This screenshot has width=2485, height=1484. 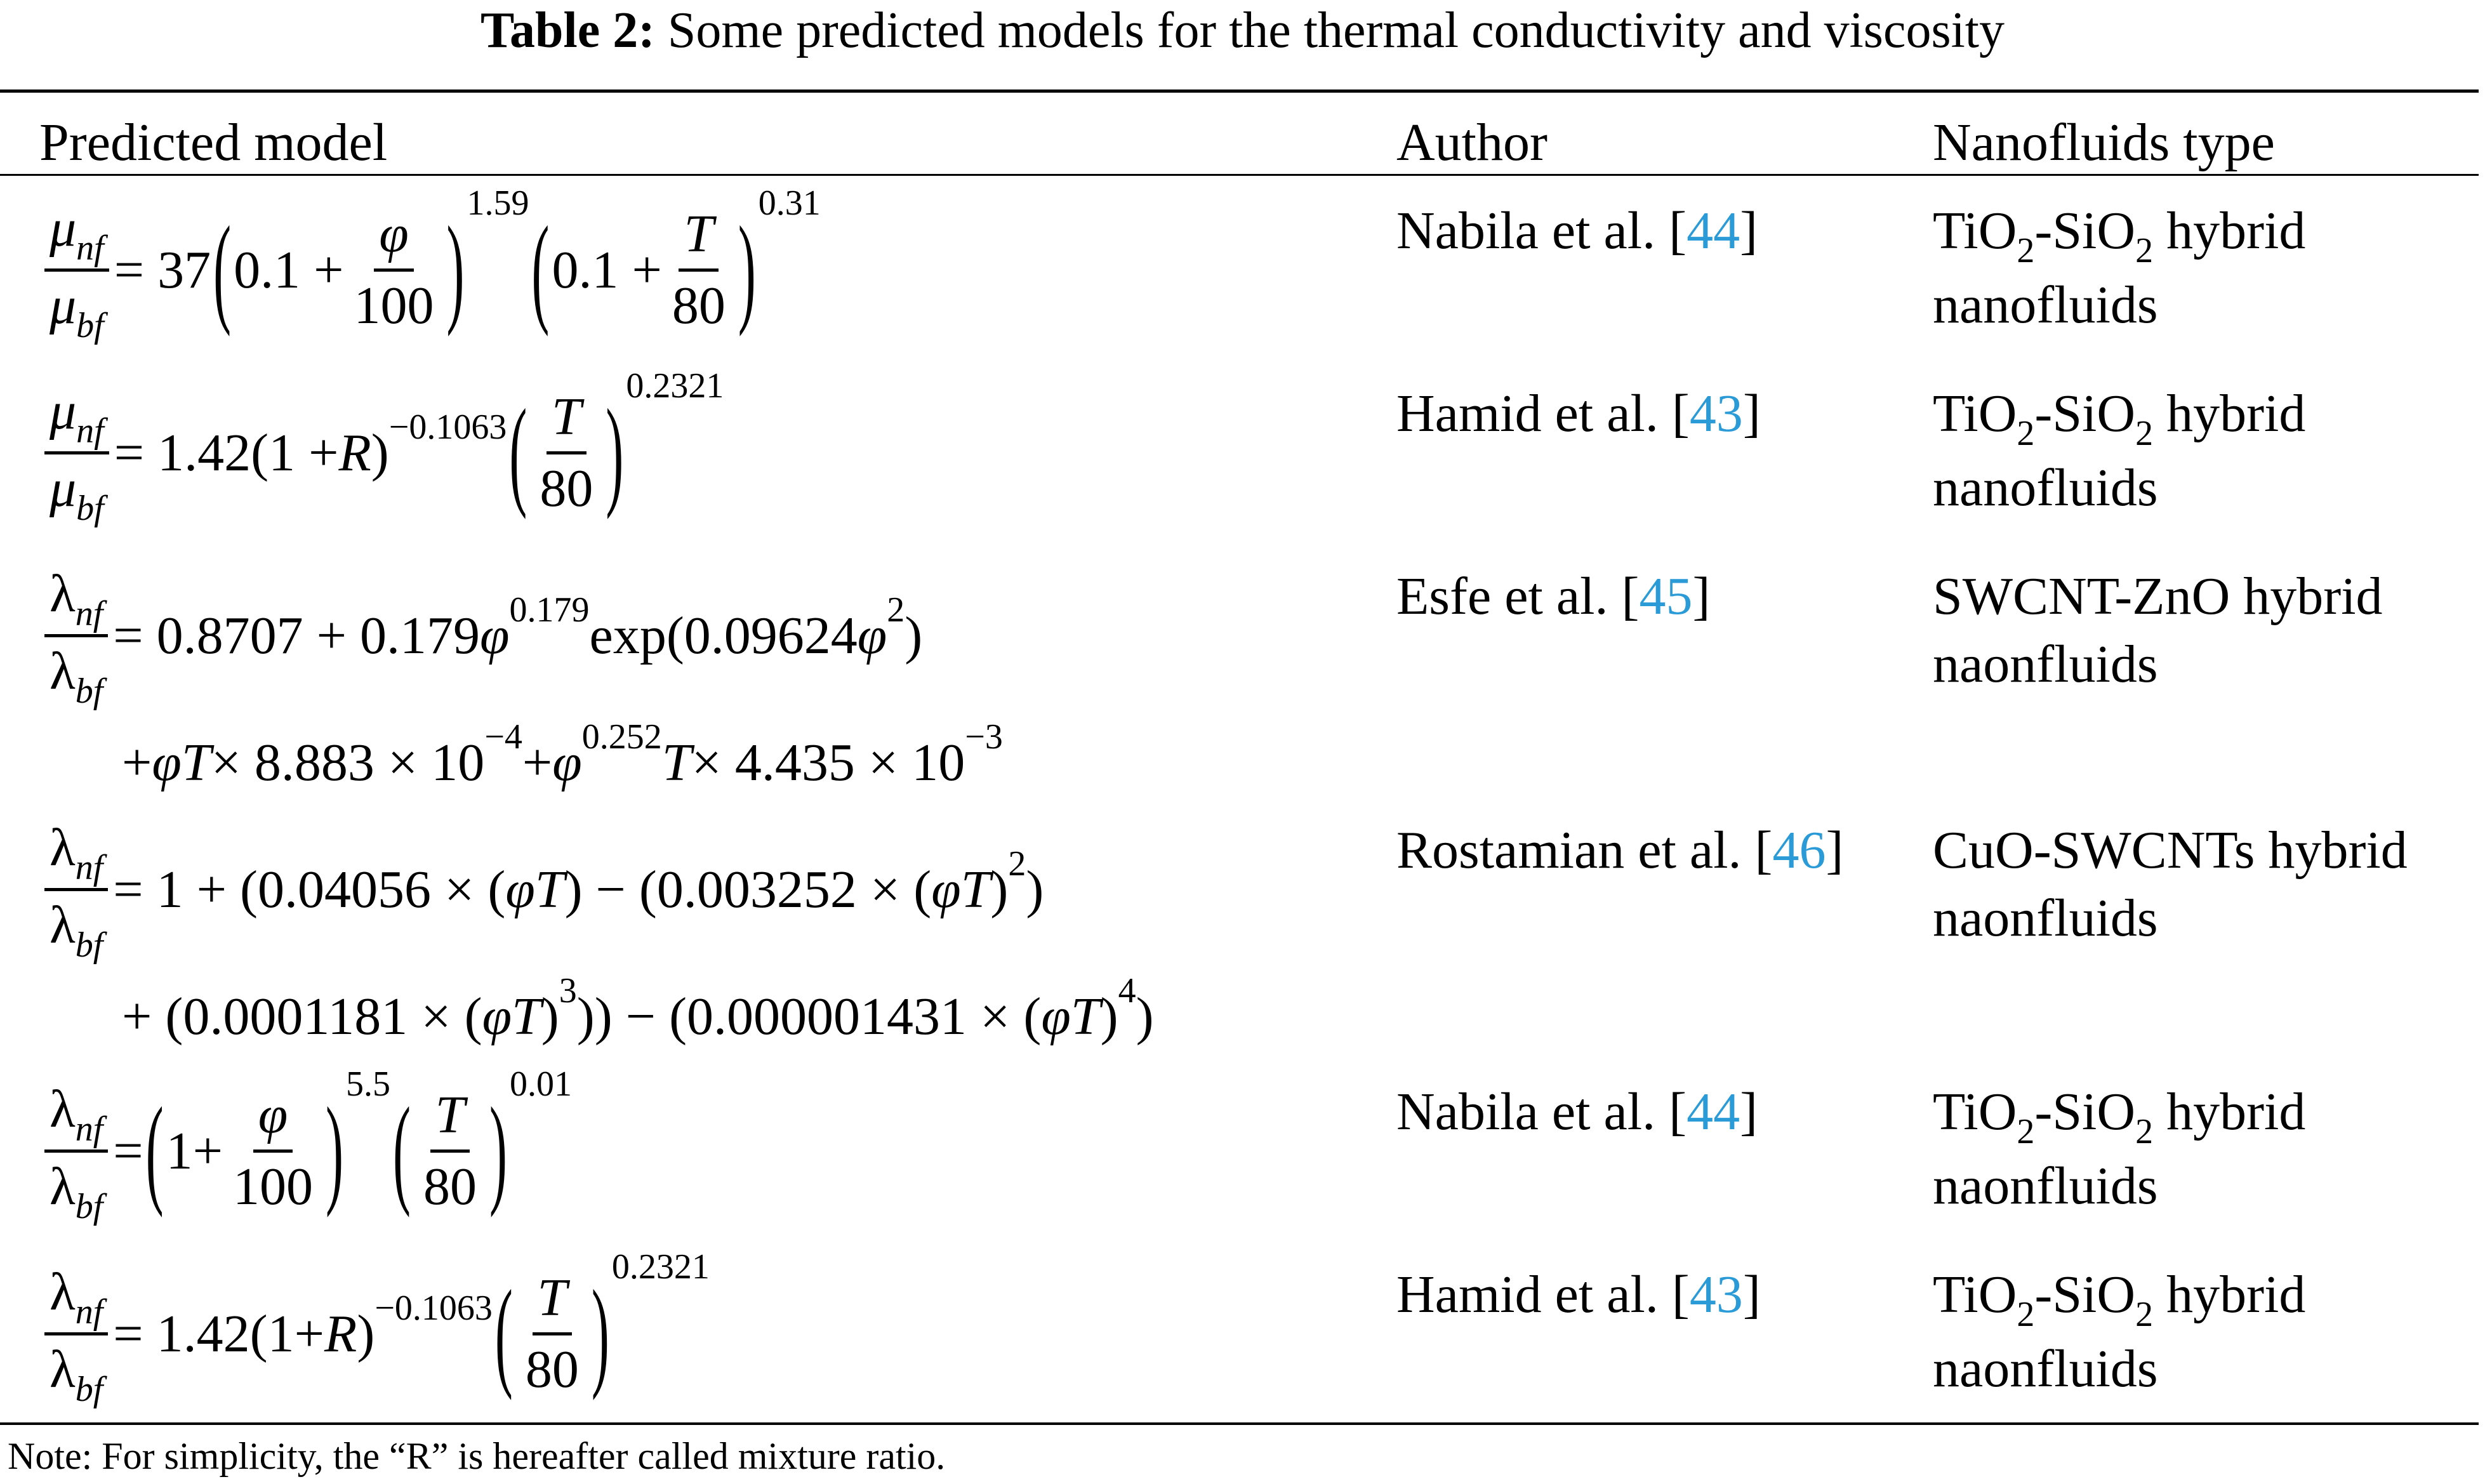 What do you see at coordinates (340, 1333) in the screenshot?
I see `math-variable: R` at bounding box center [340, 1333].